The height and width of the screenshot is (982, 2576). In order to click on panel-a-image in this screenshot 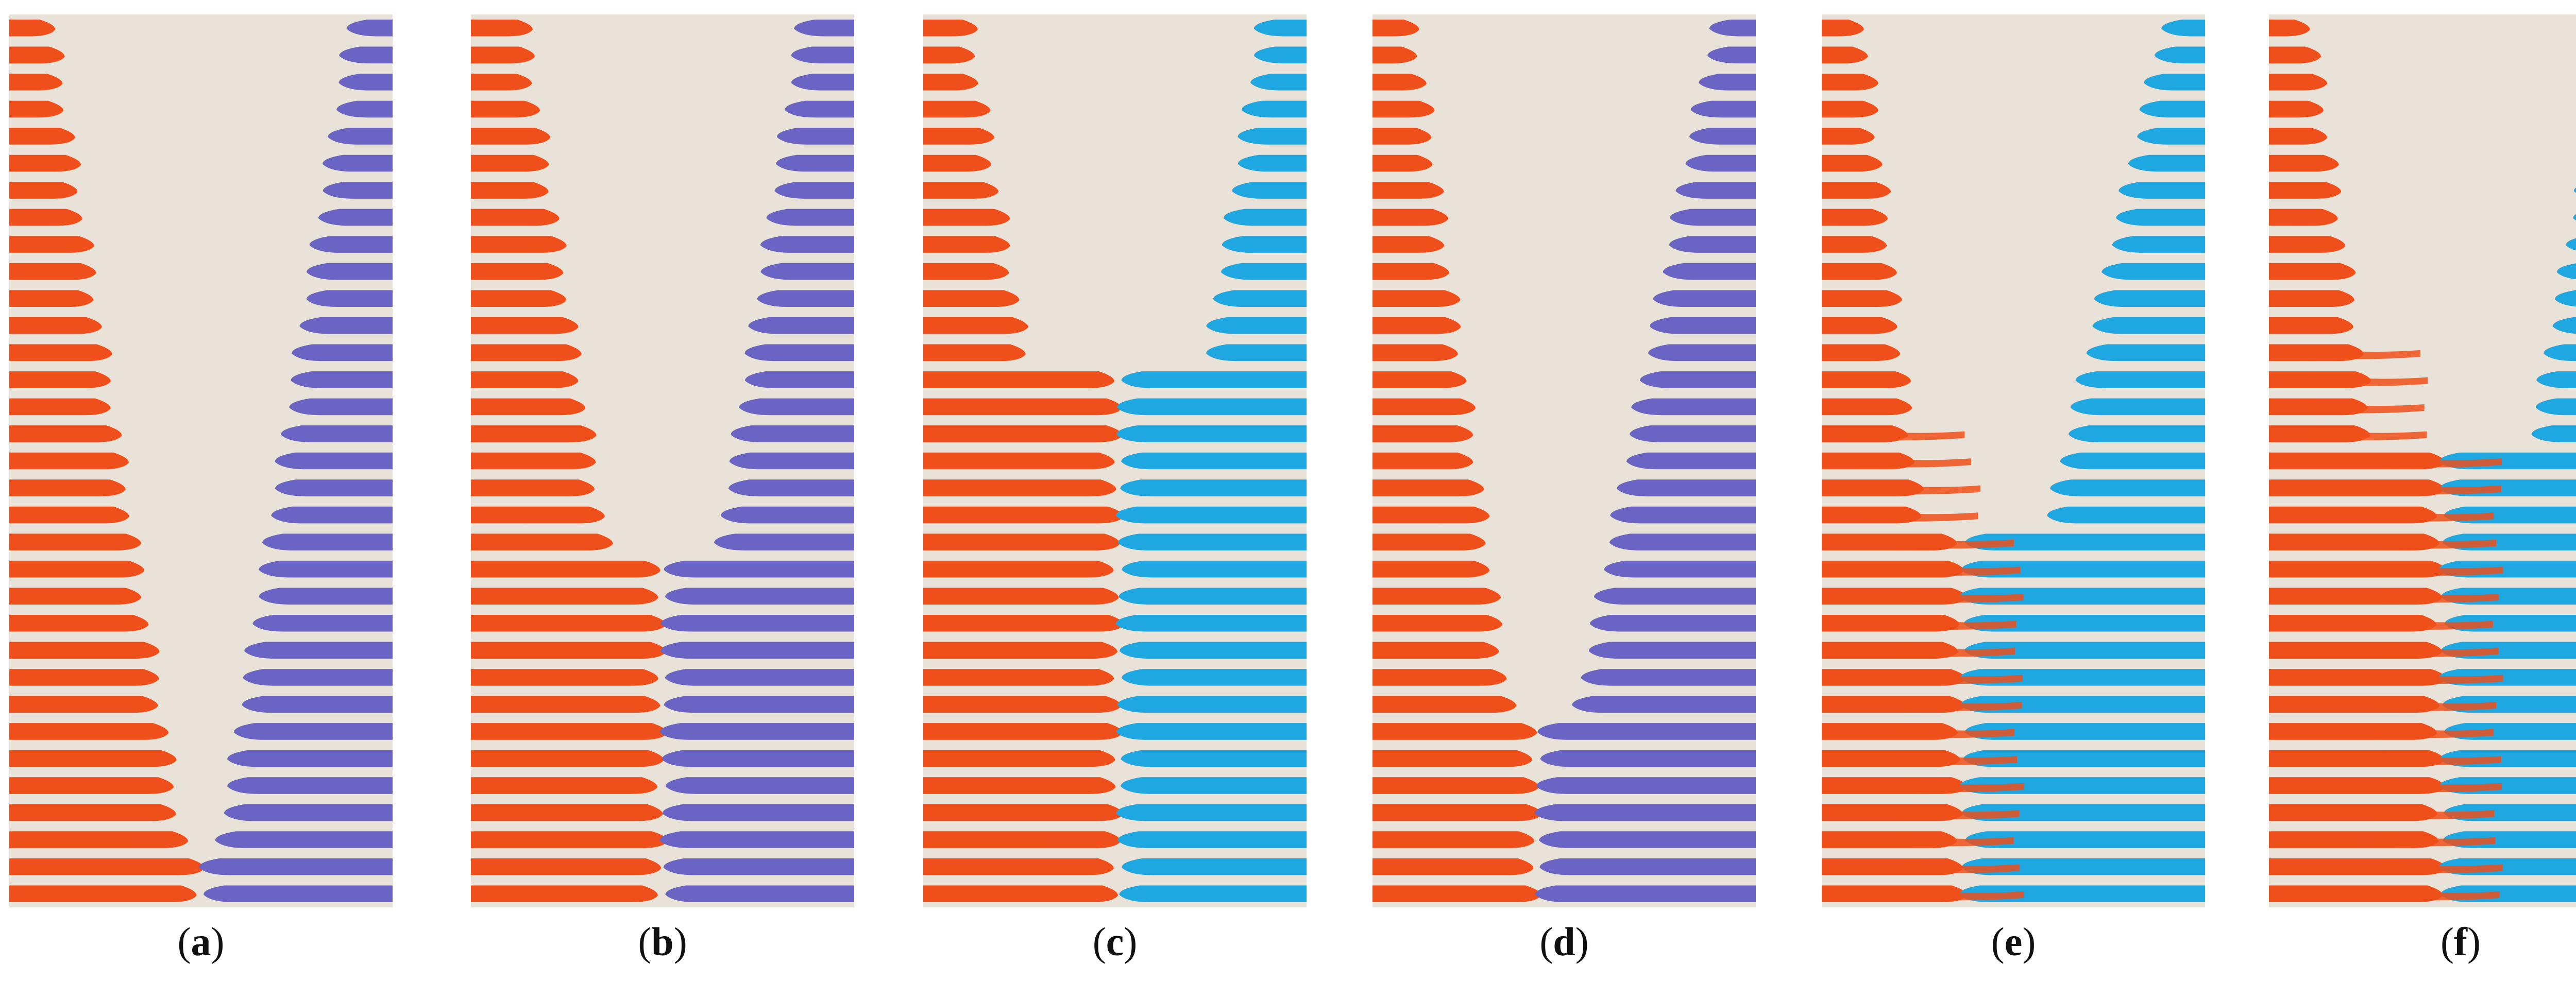, I will do `click(201, 460)`.